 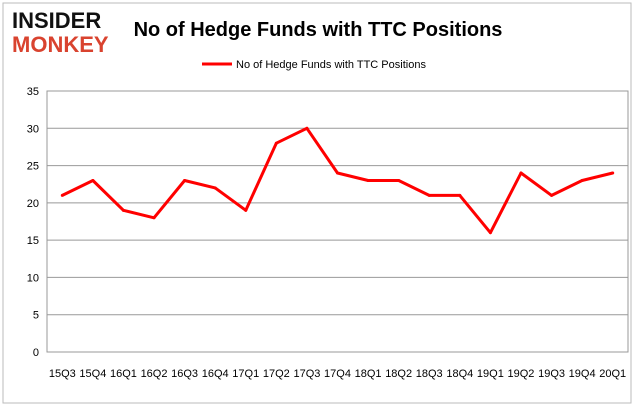 I want to click on x-tick-label: 17Q1, so click(x=245, y=374).